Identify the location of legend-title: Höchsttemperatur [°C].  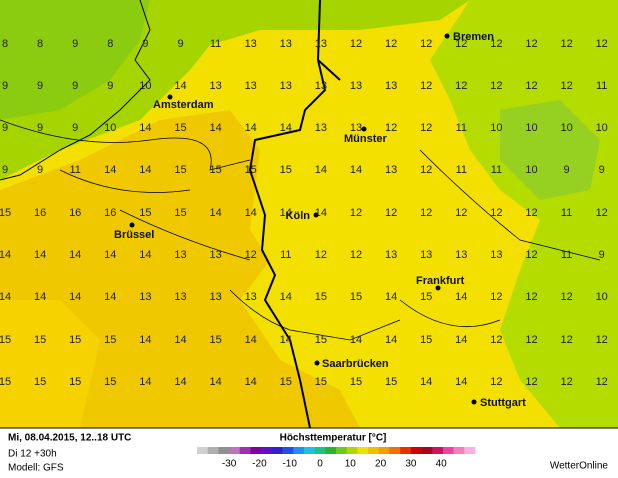
(333, 438).